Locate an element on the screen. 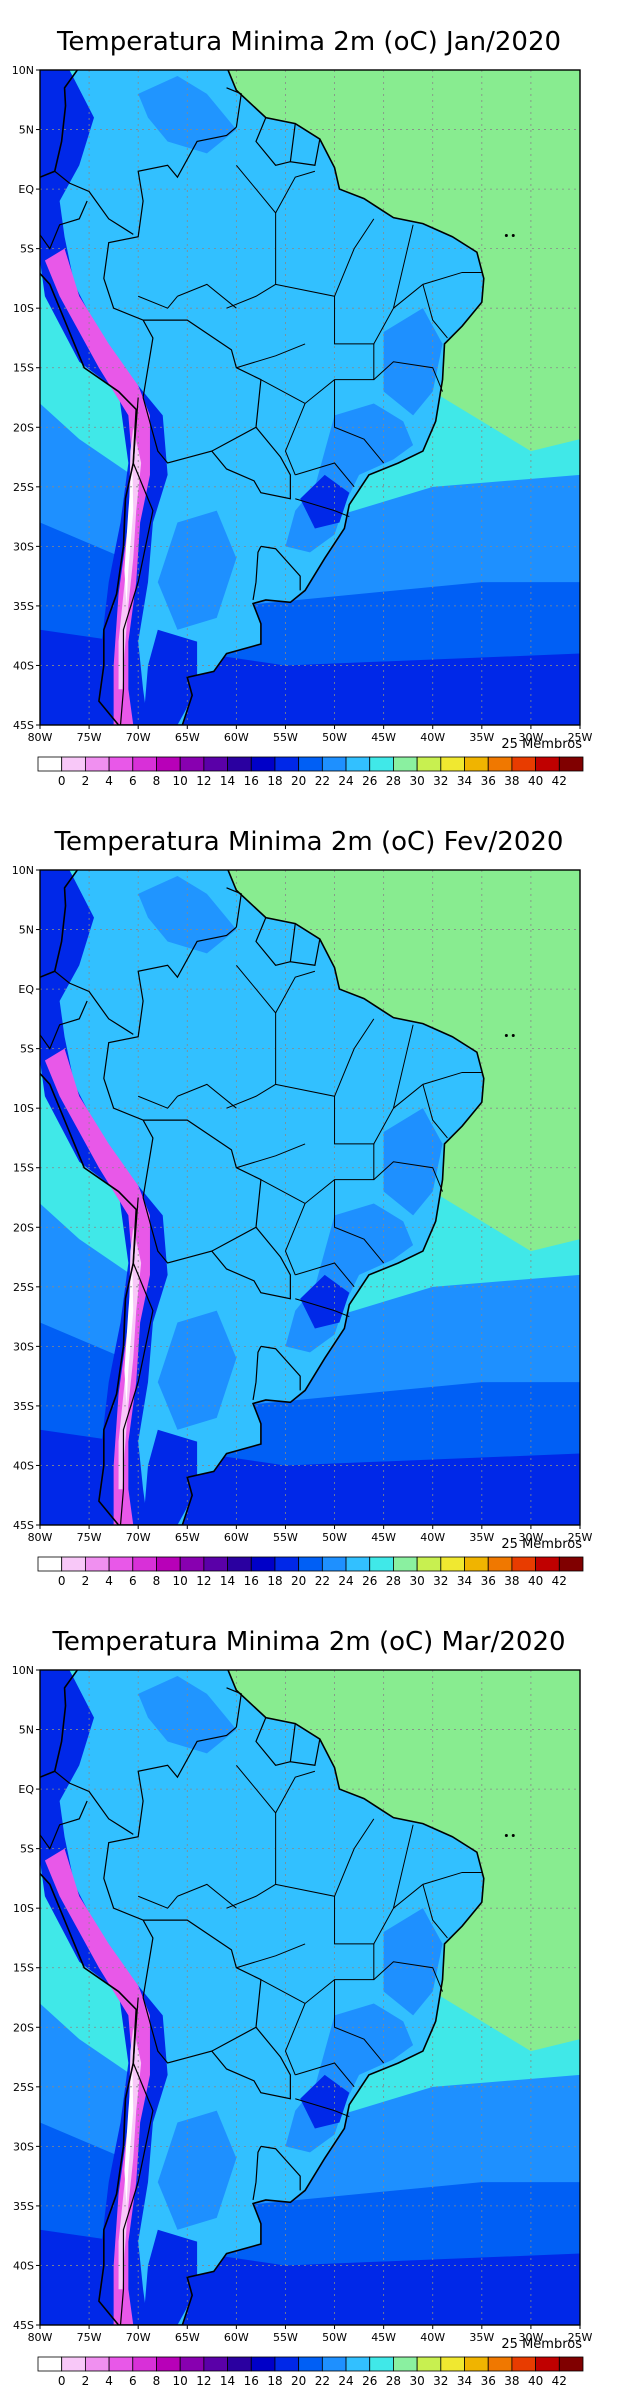 The image size is (618, 2400). colorbar-label: 14 is located at coordinates (227, 781).